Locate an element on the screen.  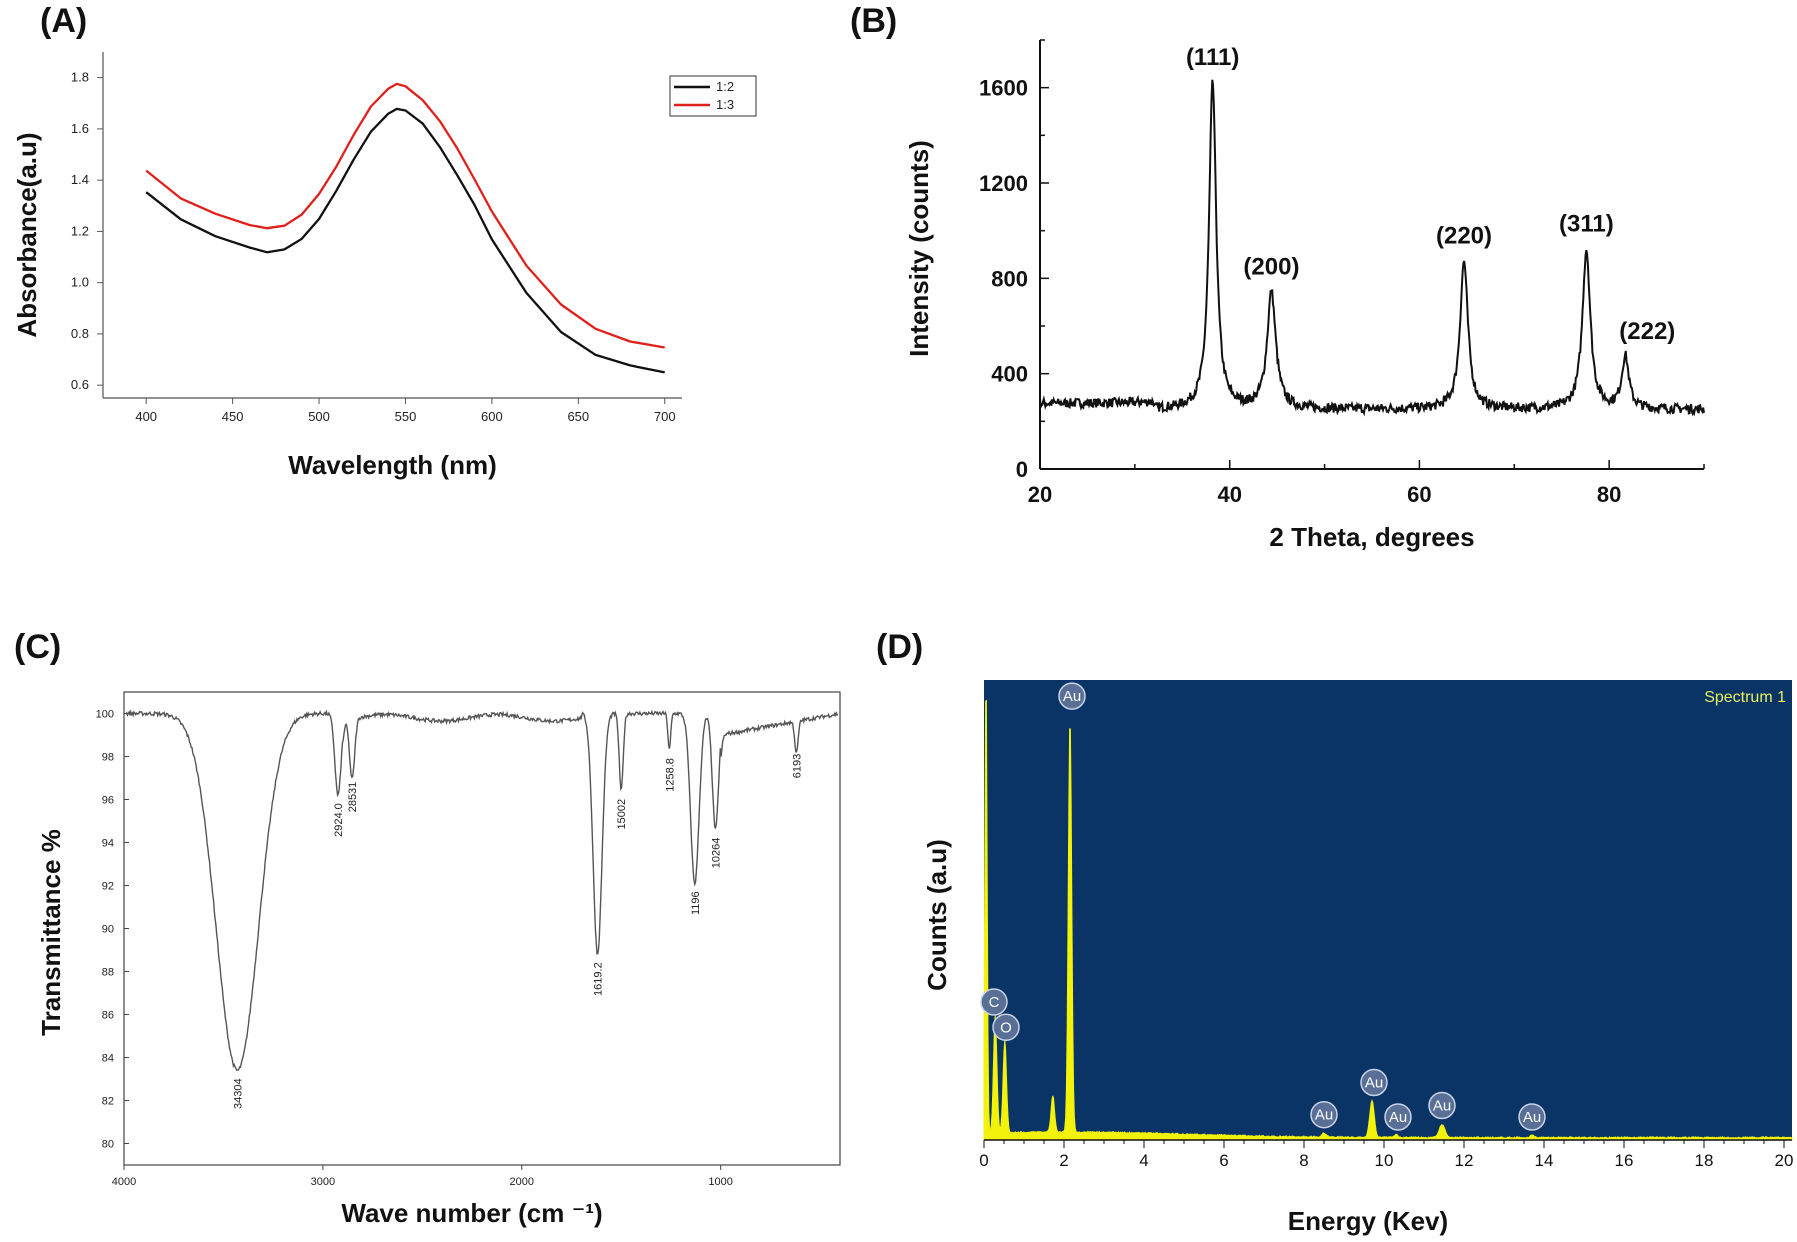
y-tick-label: 86 is located at coordinates (108, 1016).